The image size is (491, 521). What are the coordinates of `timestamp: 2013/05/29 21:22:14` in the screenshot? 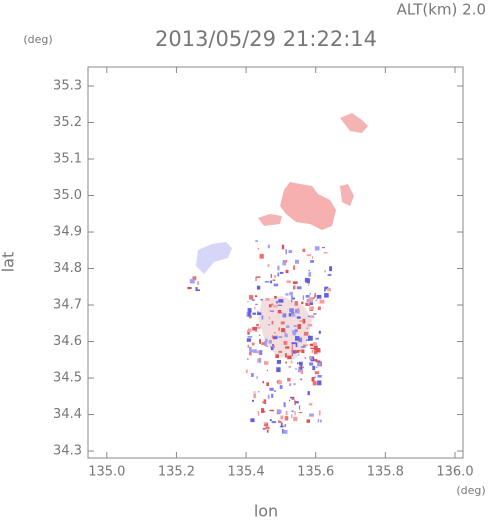 It's located at (266, 39).